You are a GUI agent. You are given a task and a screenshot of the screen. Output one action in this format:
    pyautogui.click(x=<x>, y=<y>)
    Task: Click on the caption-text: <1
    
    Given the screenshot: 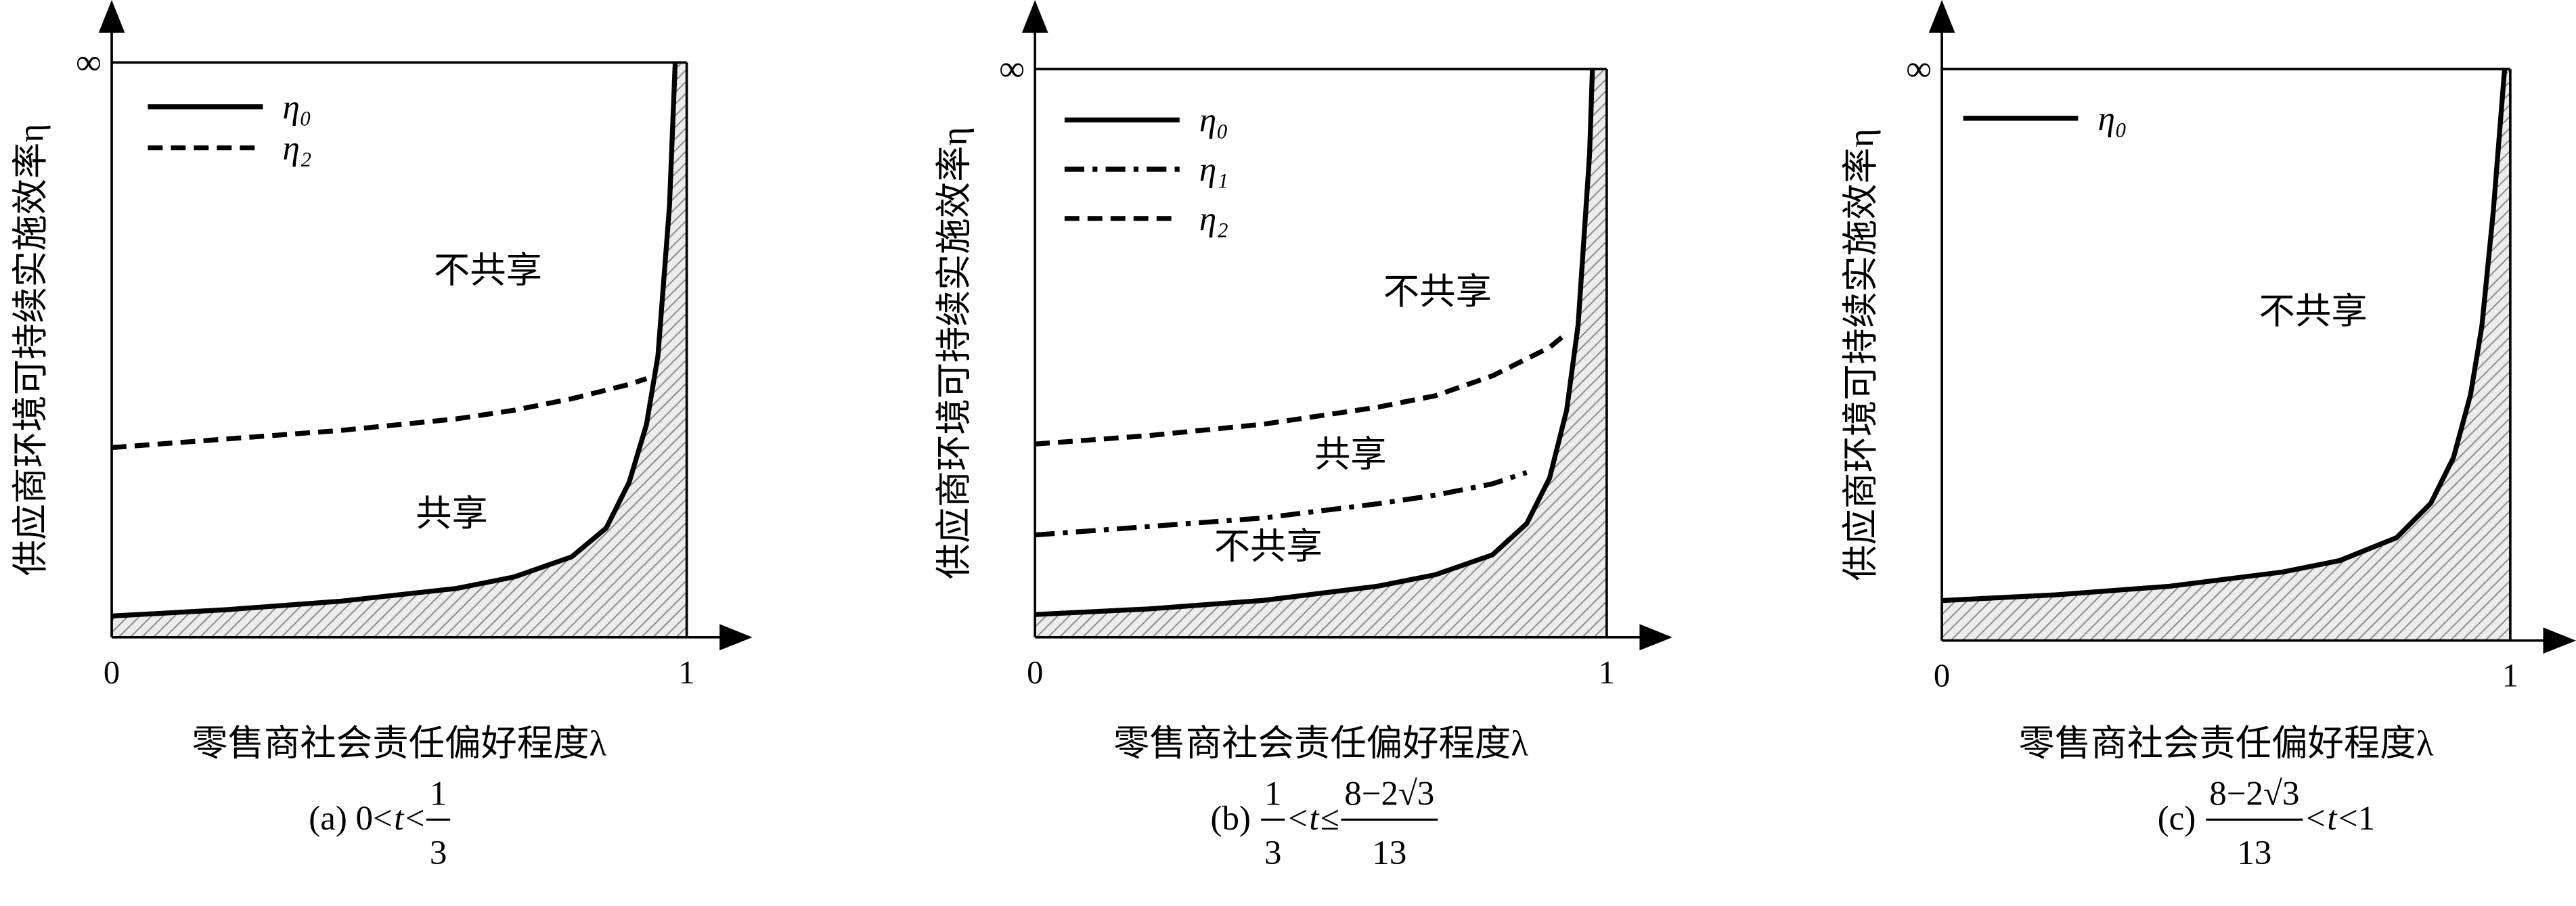 What is the action you would take?
    pyautogui.click(x=2356, y=819)
    